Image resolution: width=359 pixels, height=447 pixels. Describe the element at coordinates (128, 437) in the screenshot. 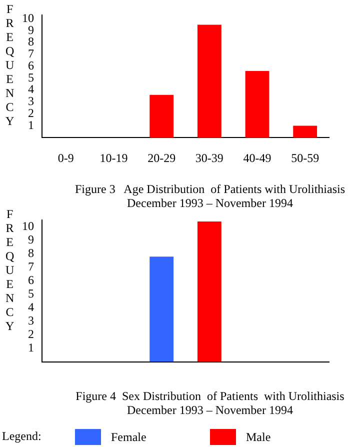

I see `legend-label: Female` at that location.